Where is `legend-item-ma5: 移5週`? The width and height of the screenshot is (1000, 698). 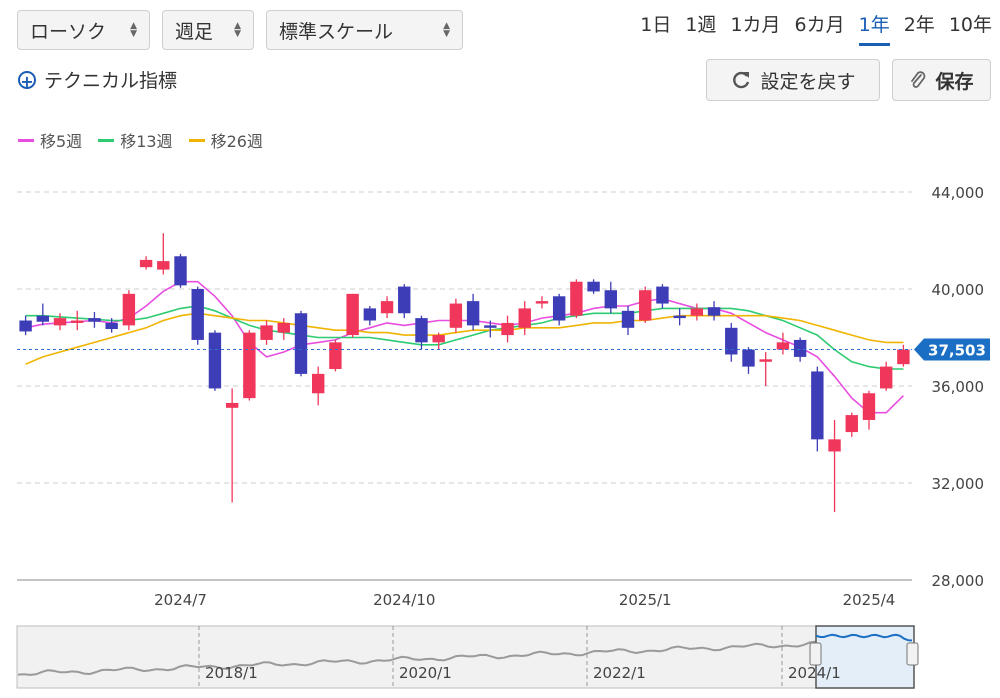
legend-item-ma5: 移5週 is located at coordinates (50, 140).